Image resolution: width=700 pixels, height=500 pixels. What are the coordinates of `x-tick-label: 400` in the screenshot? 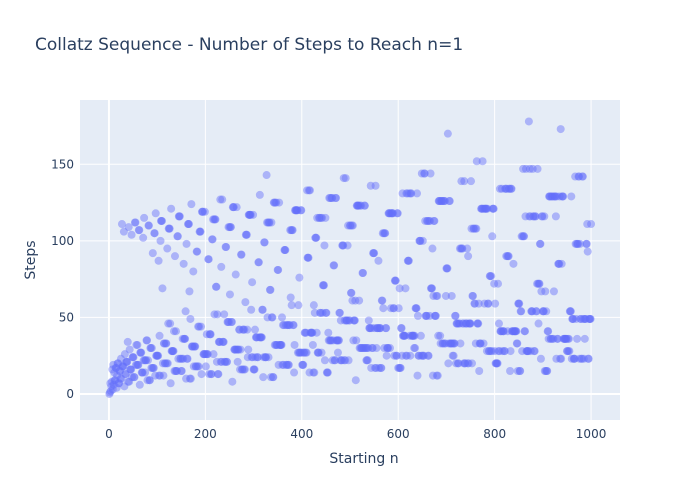 It's located at (301, 434).